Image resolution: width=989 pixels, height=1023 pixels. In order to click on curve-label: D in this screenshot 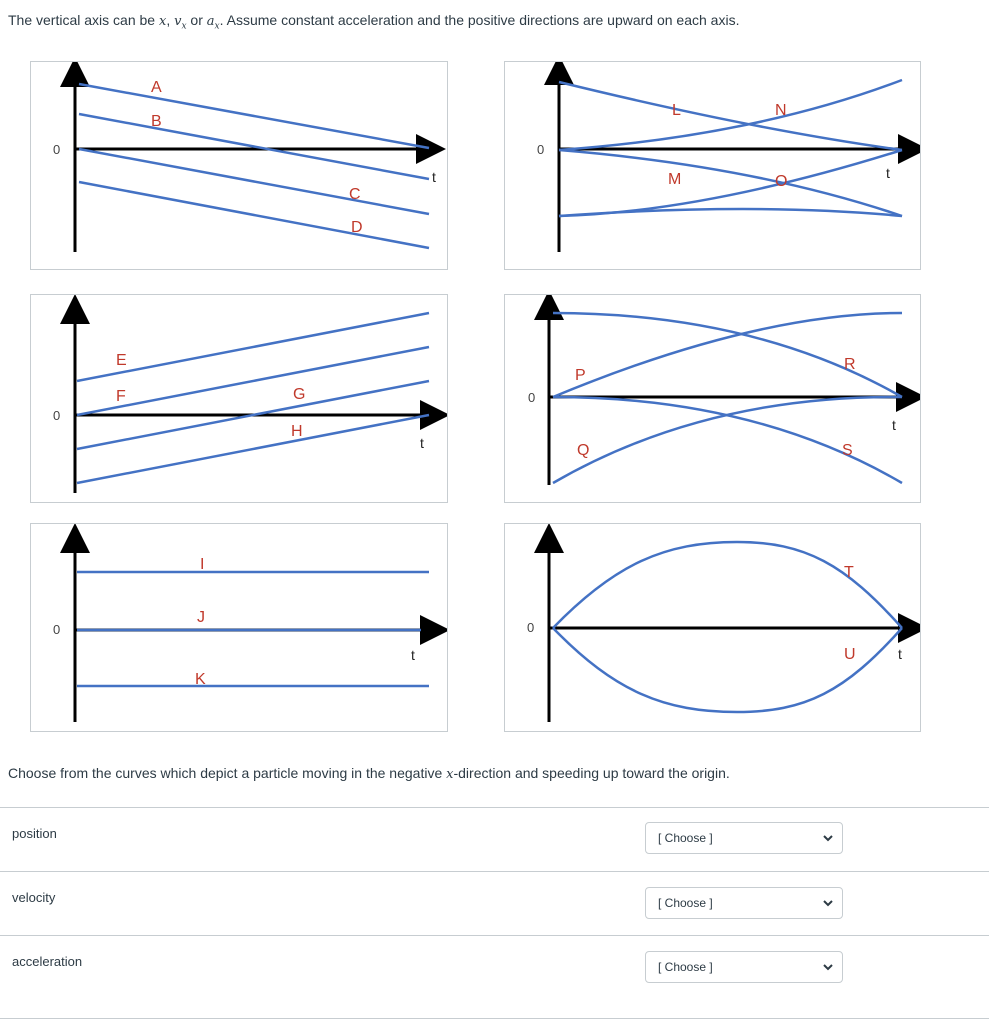, I will do `click(357, 227)`.